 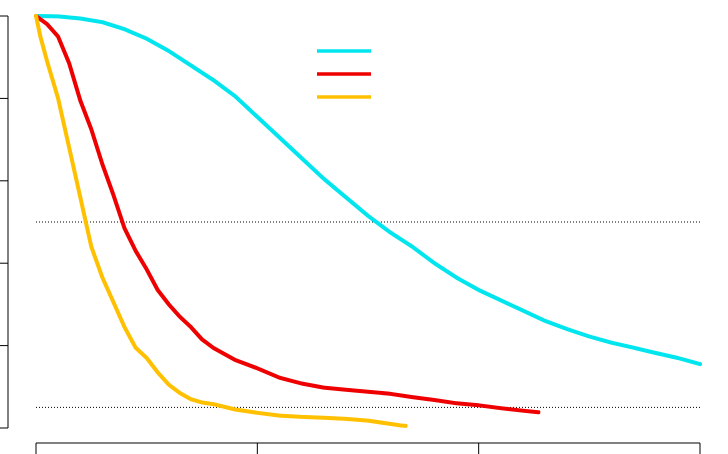 I want to click on legend, so click(x=344, y=74).